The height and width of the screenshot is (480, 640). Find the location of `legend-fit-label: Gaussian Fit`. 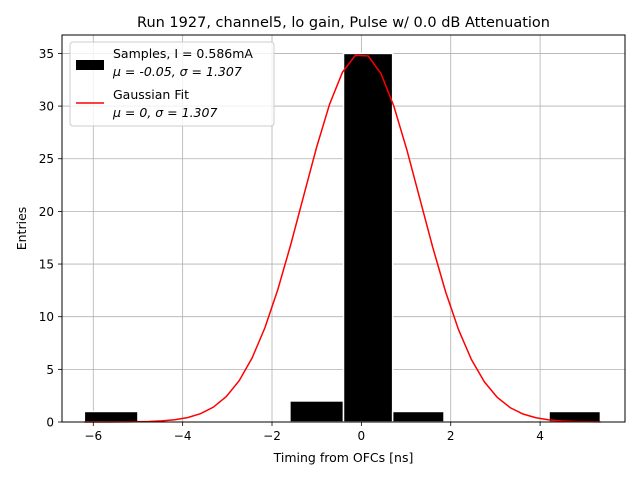

legend-fit-label: Gaussian Fit is located at coordinates (151, 94).